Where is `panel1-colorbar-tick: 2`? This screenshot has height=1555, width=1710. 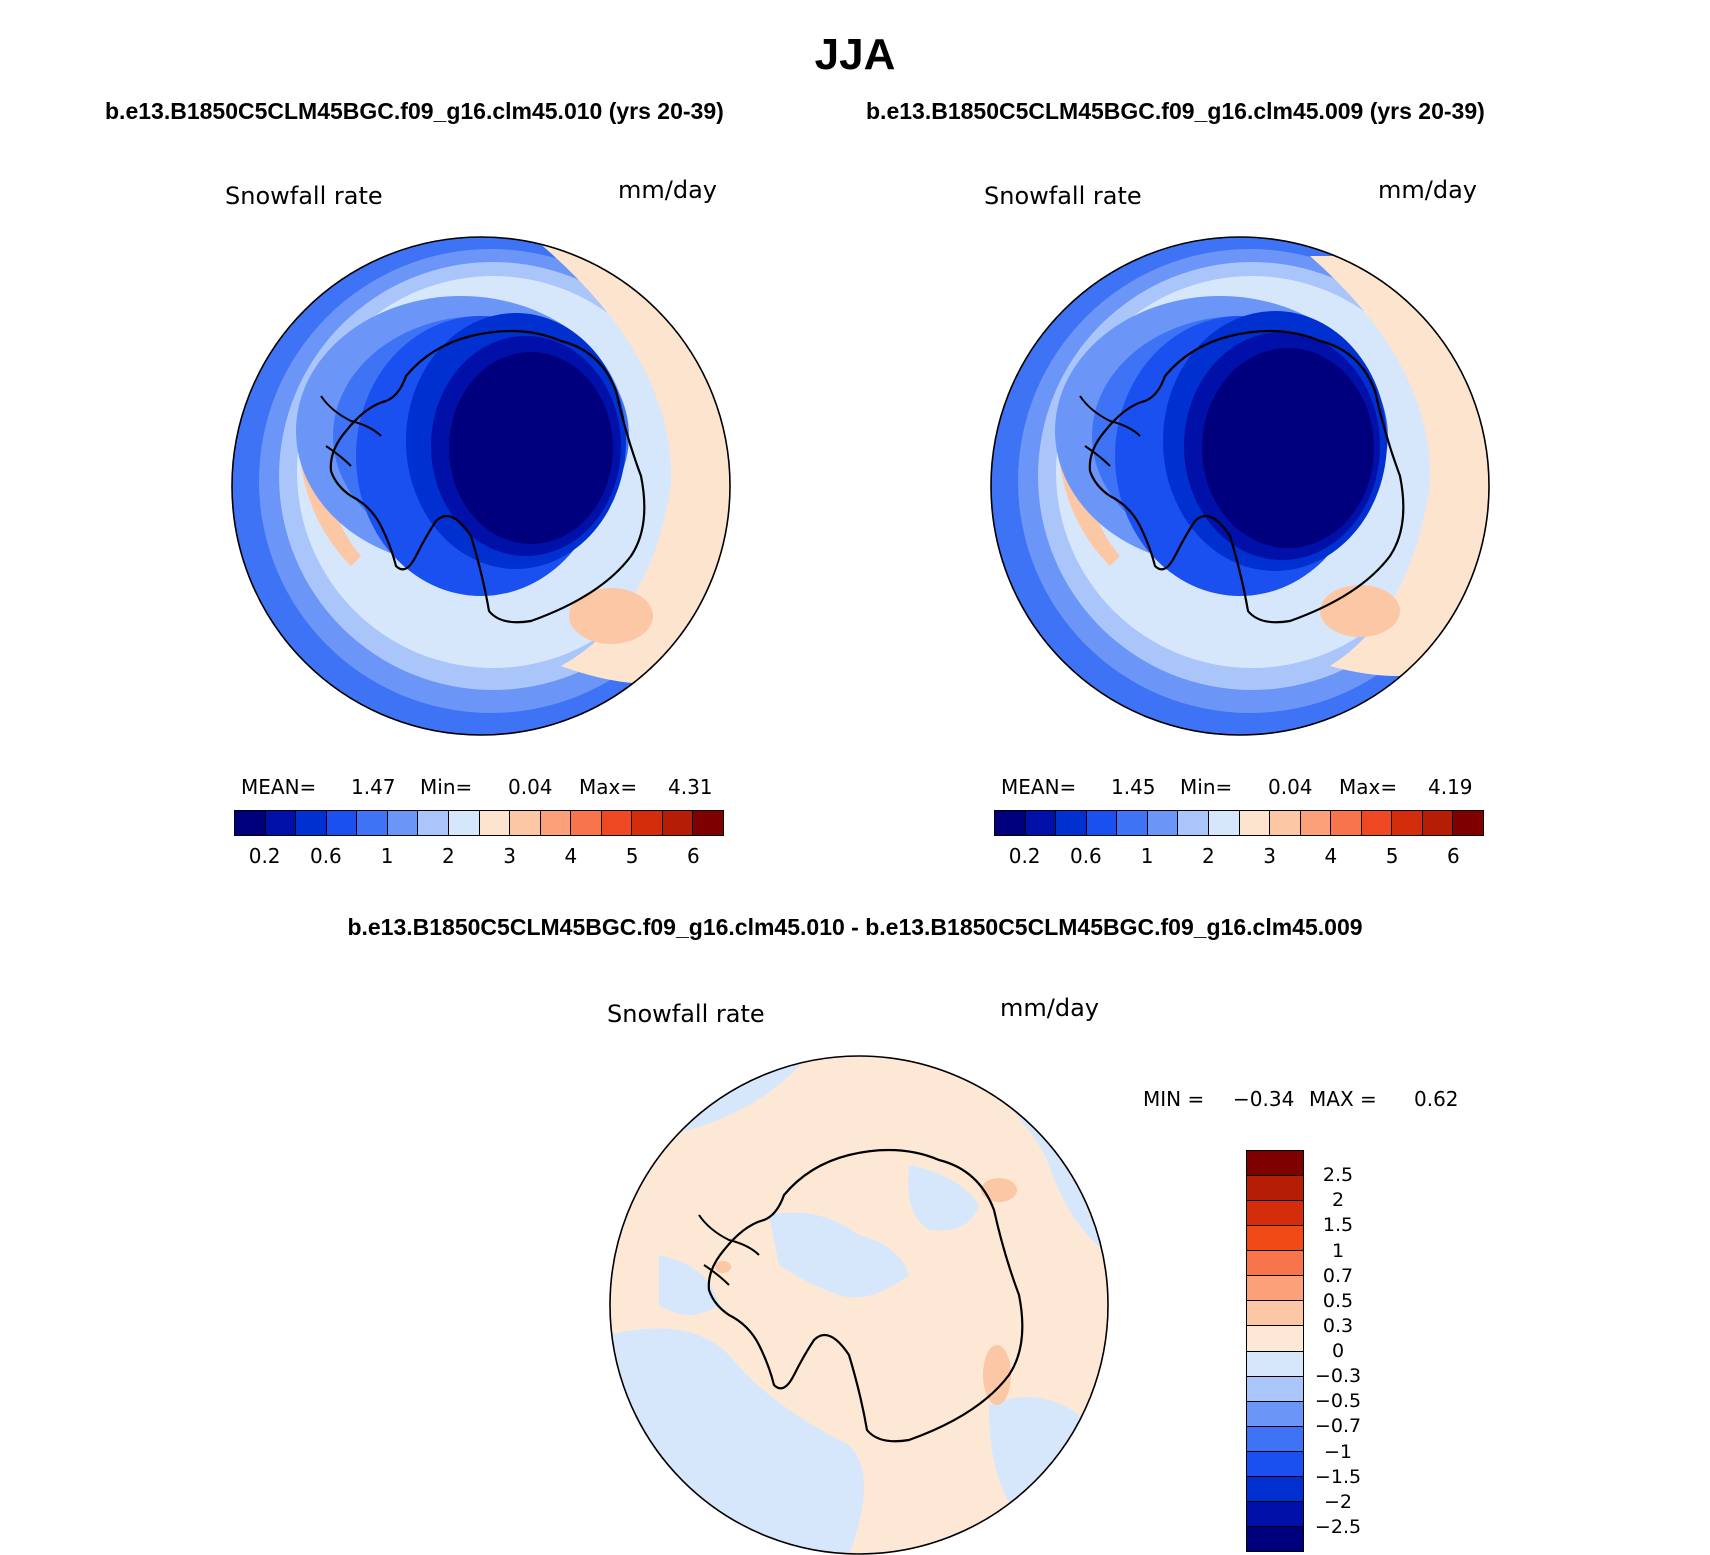
panel1-colorbar-tick: 2 is located at coordinates (448, 856).